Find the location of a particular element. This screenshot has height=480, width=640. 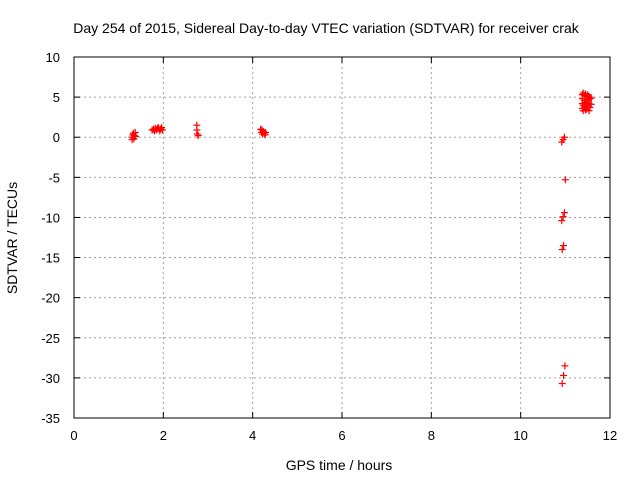

x-tick-label: 6 is located at coordinates (341, 435).